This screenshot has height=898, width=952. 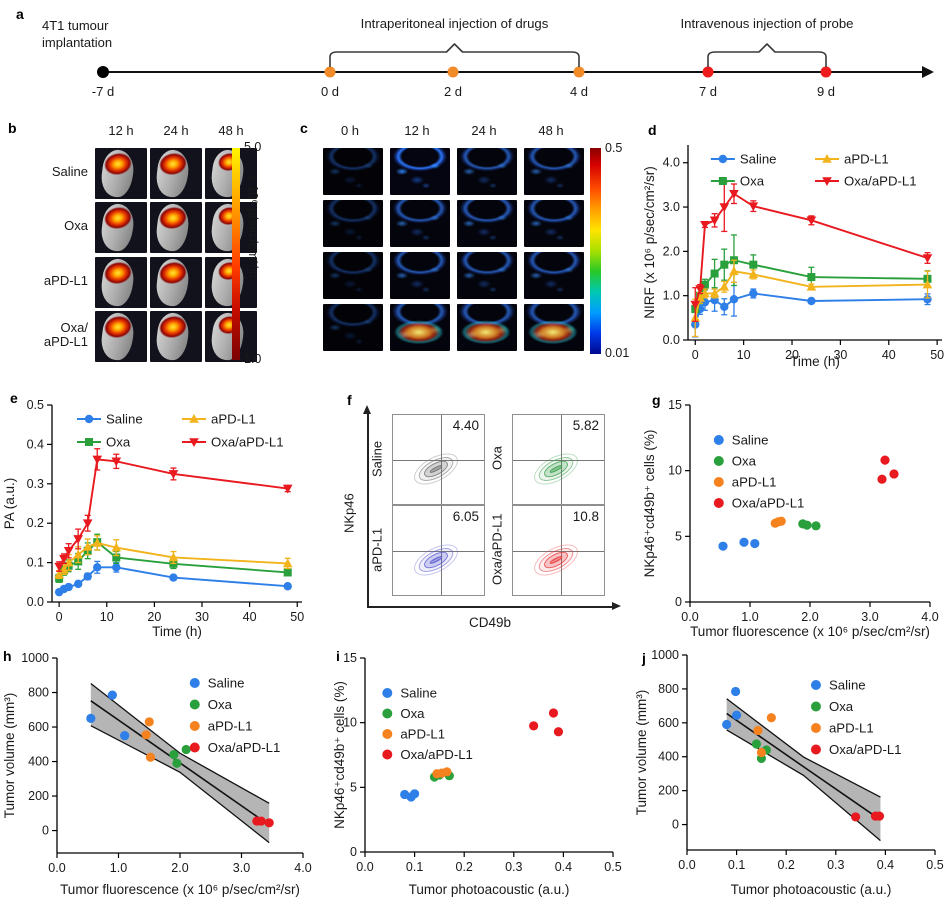 I want to click on svg-text: 0.5, so click(x=35, y=405).